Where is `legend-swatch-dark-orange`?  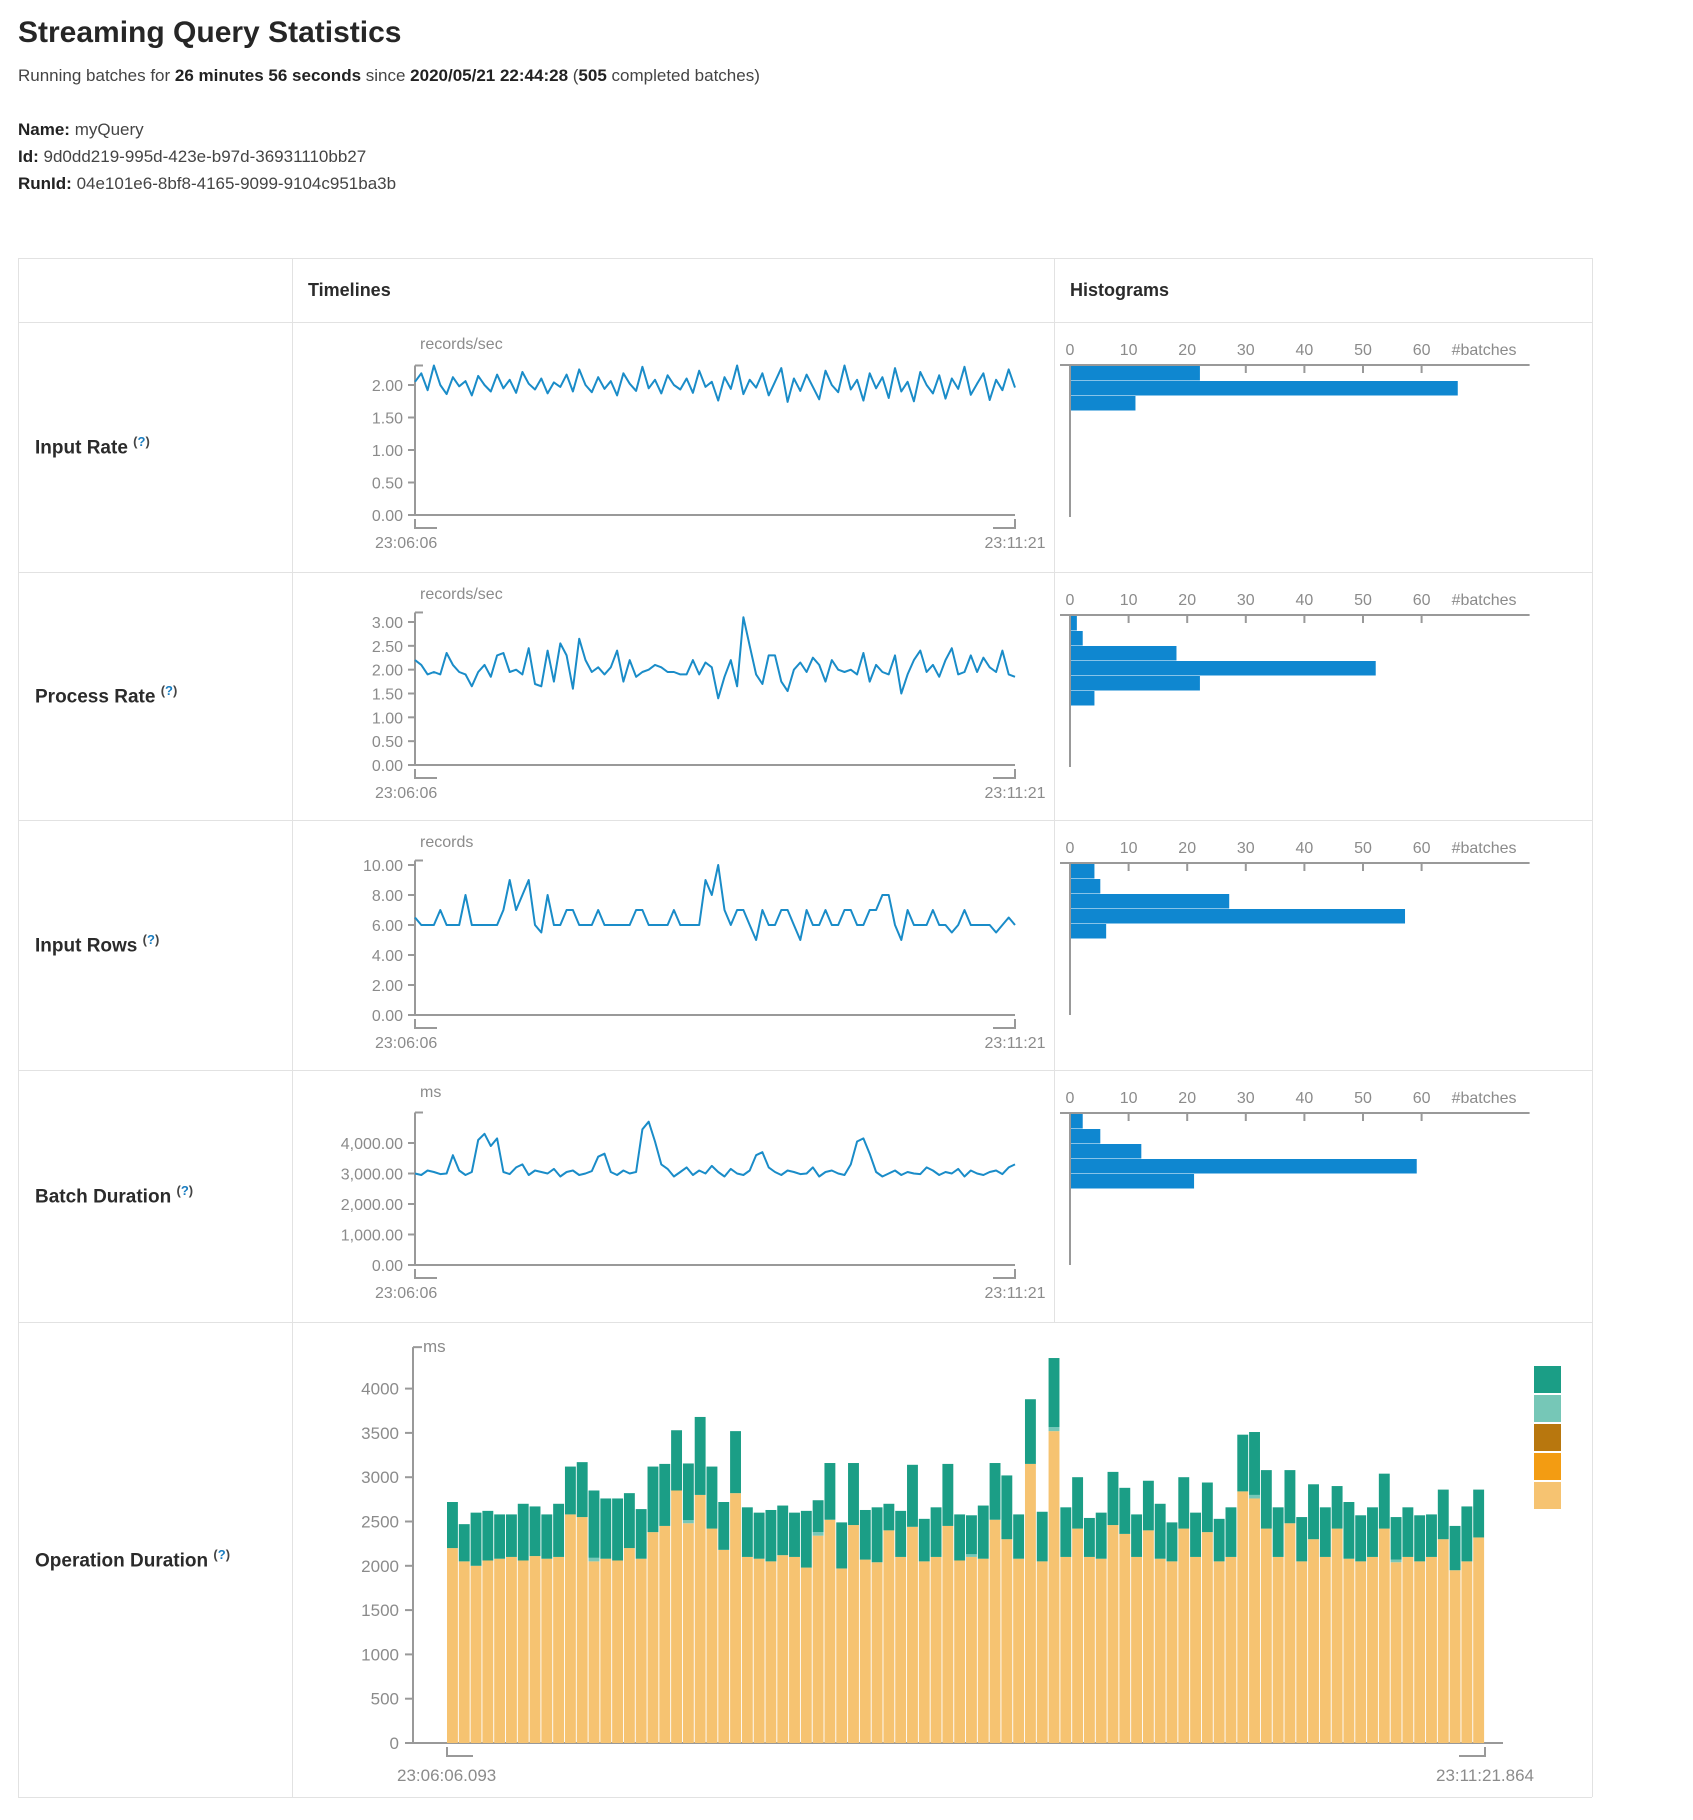
legend-swatch-dark-orange is located at coordinates (1547, 1437).